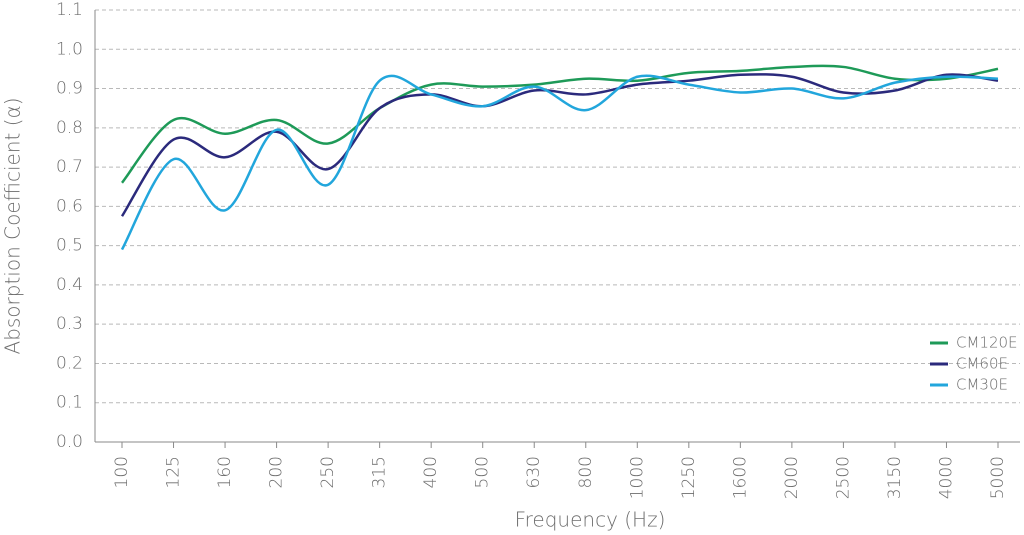 The height and width of the screenshot is (535, 1024). What do you see at coordinates (69, 49) in the screenshot?
I see `y-tick-label: 1.0` at bounding box center [69, 49].